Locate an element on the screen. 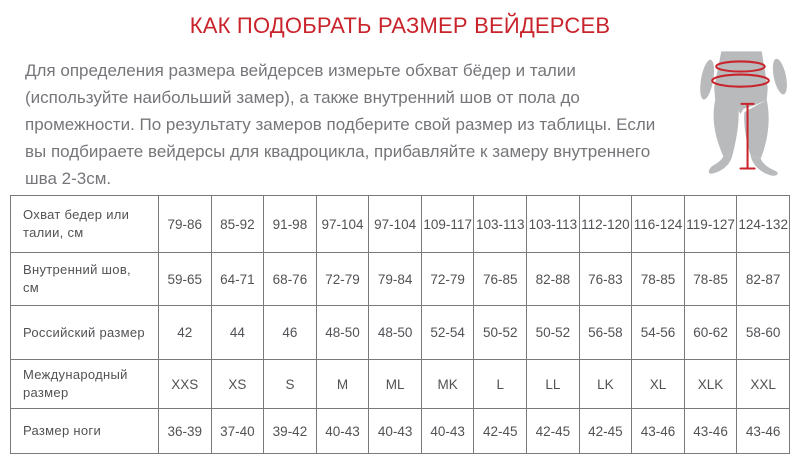  size-cell: M is located at coordinates (342, 384).